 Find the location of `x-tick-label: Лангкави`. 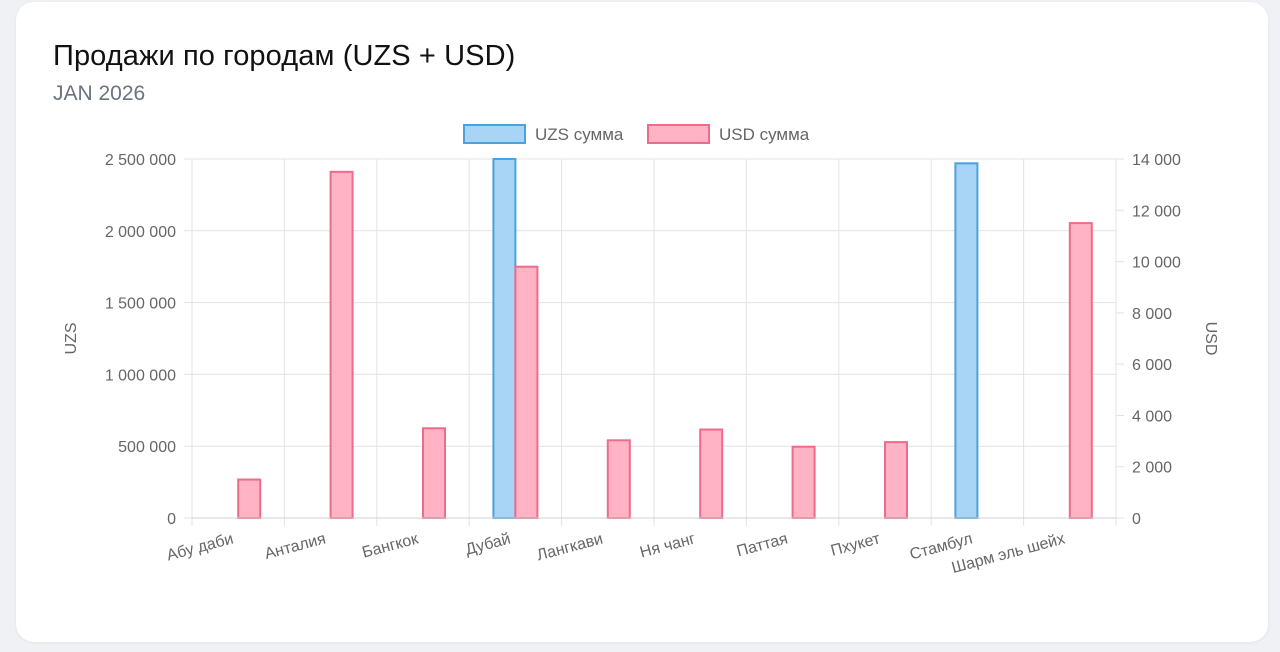

x-tick-label: Лангкави is located at coordinates (570, 547).